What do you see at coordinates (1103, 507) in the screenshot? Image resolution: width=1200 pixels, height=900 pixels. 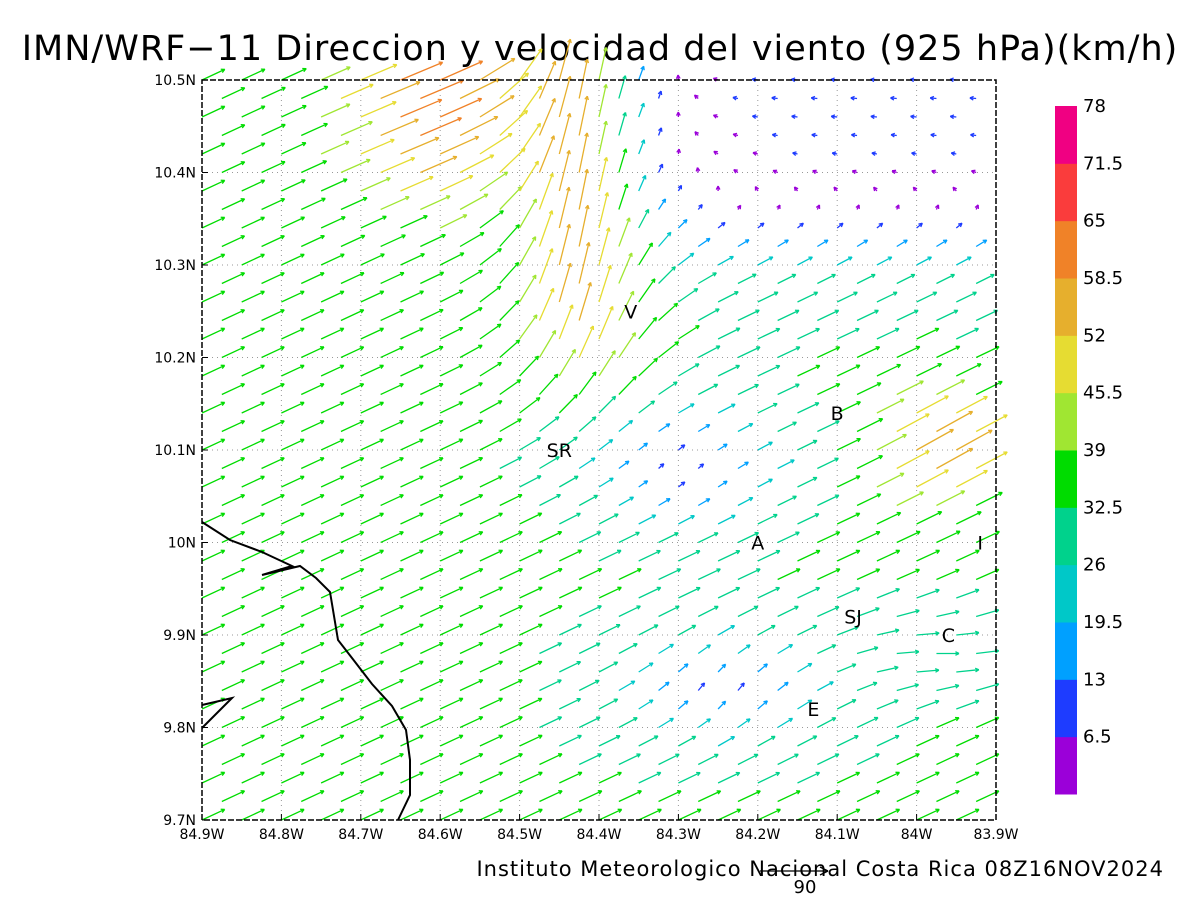 I see `colorbar-label: 32.5` at bounding box center [1103, 507].